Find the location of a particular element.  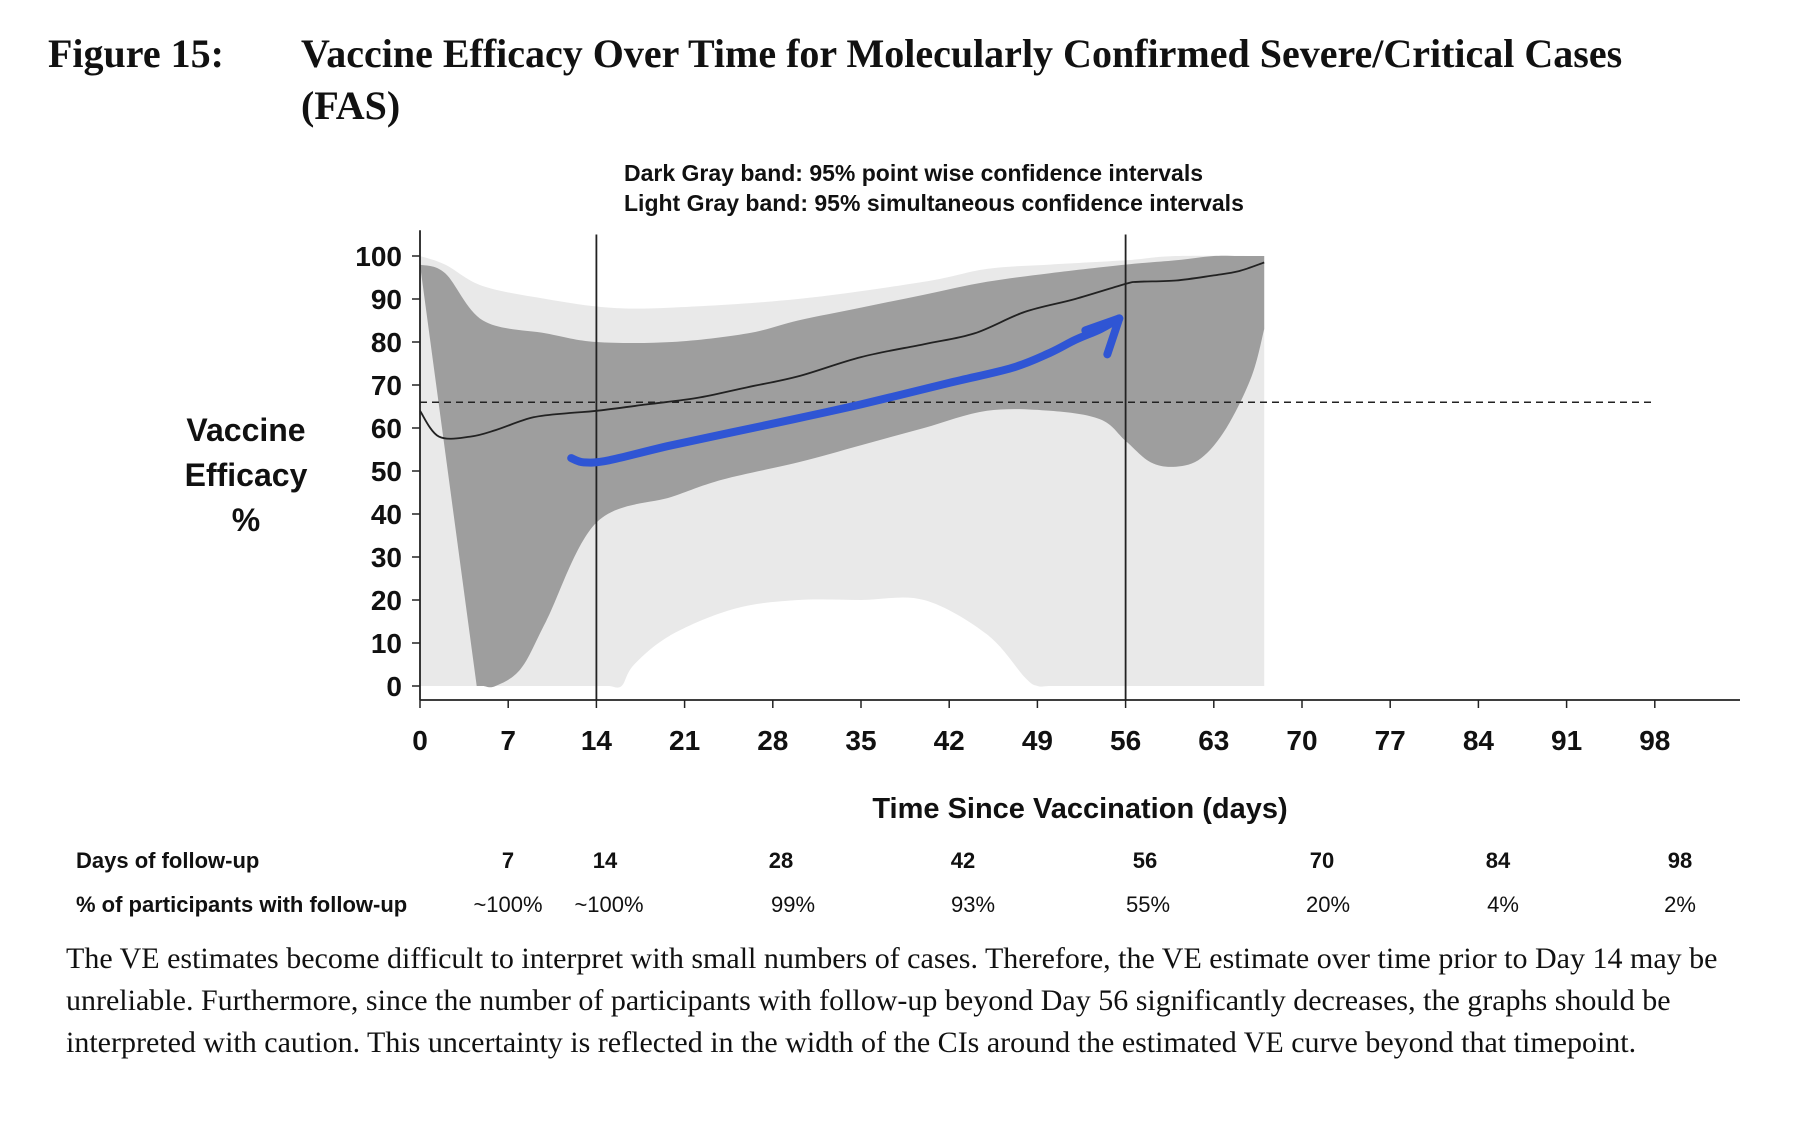

x-tick-labels: 0 7 14 21 28 35 42 49 56 63 70 77 84 91 98 is located at coordinates (1041, 728).